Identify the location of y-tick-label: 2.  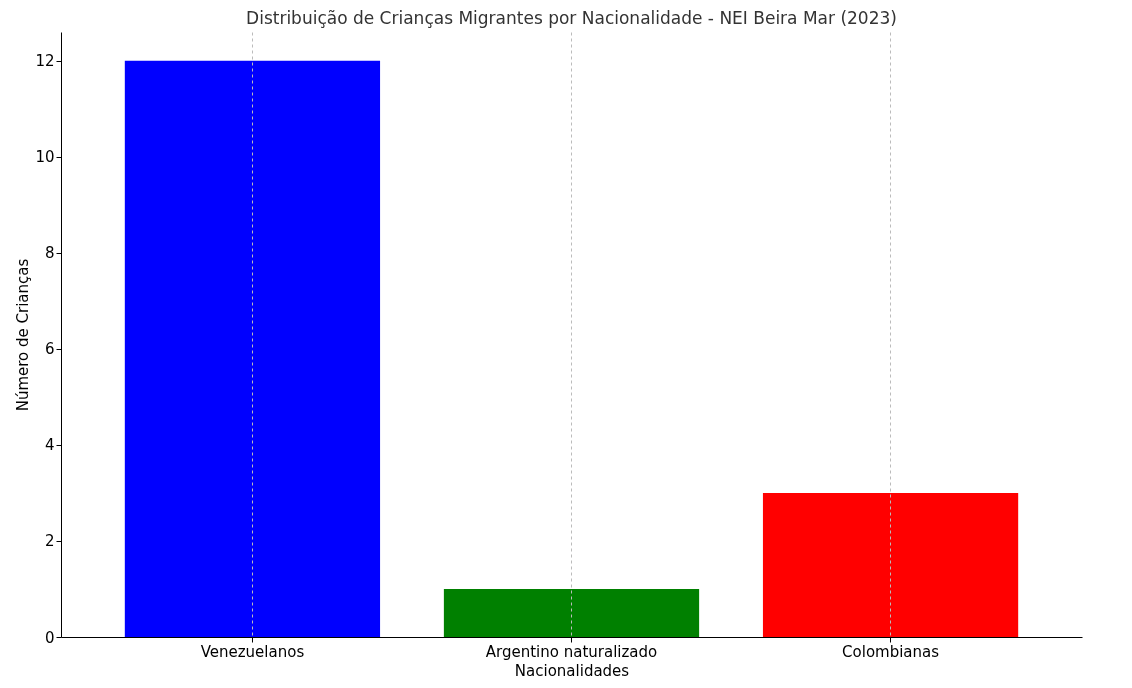
(49, 541).